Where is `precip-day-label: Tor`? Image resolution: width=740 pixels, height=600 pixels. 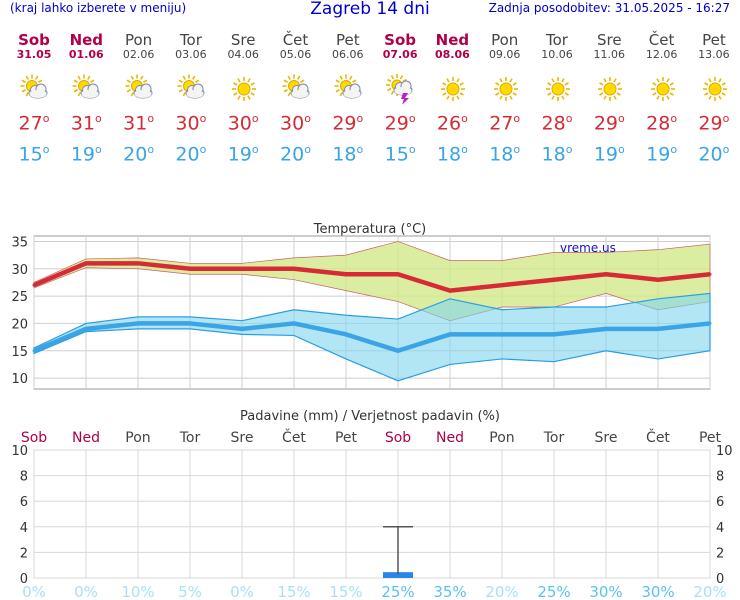
precip-day-label: Tor is located at coordinates (554, 438).